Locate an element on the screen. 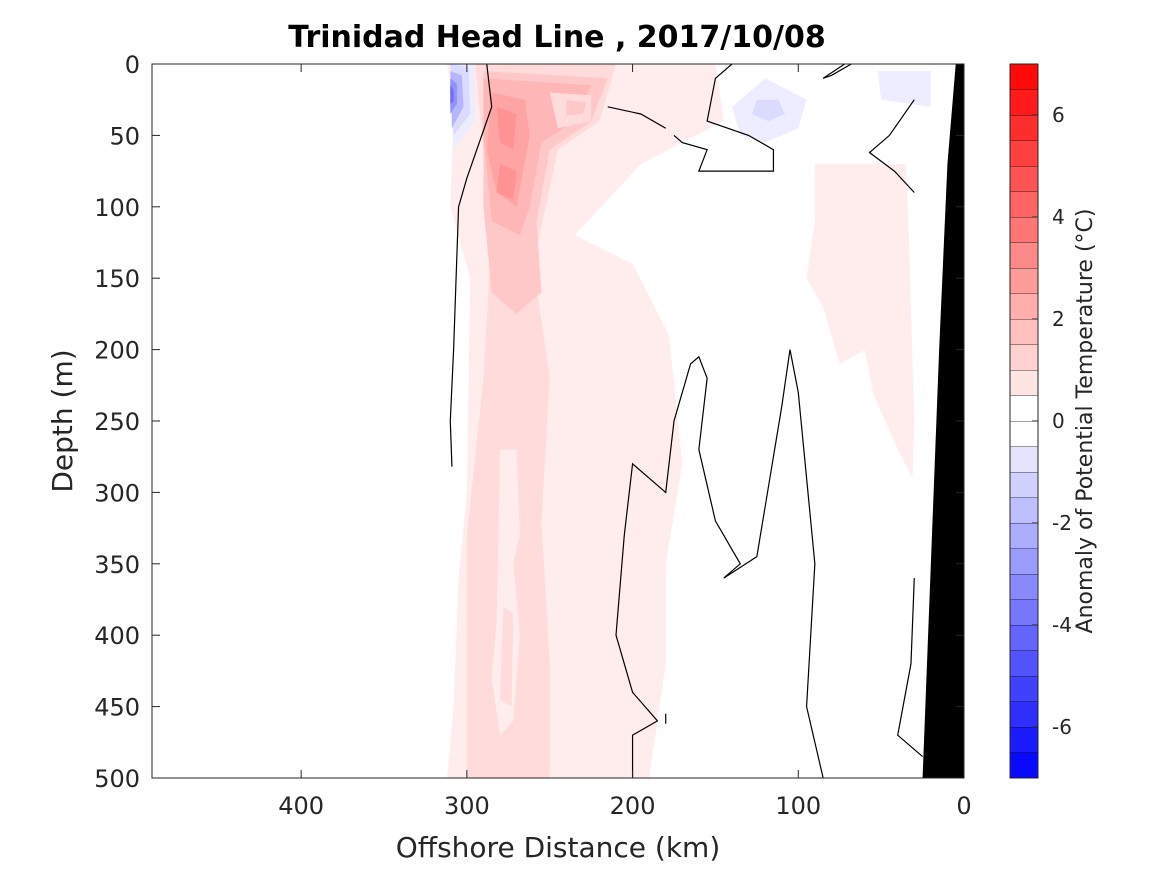 This screenshot has width=1167, height=875. colorbar-tick-label: -6 is located at coordinates (1062, 727).